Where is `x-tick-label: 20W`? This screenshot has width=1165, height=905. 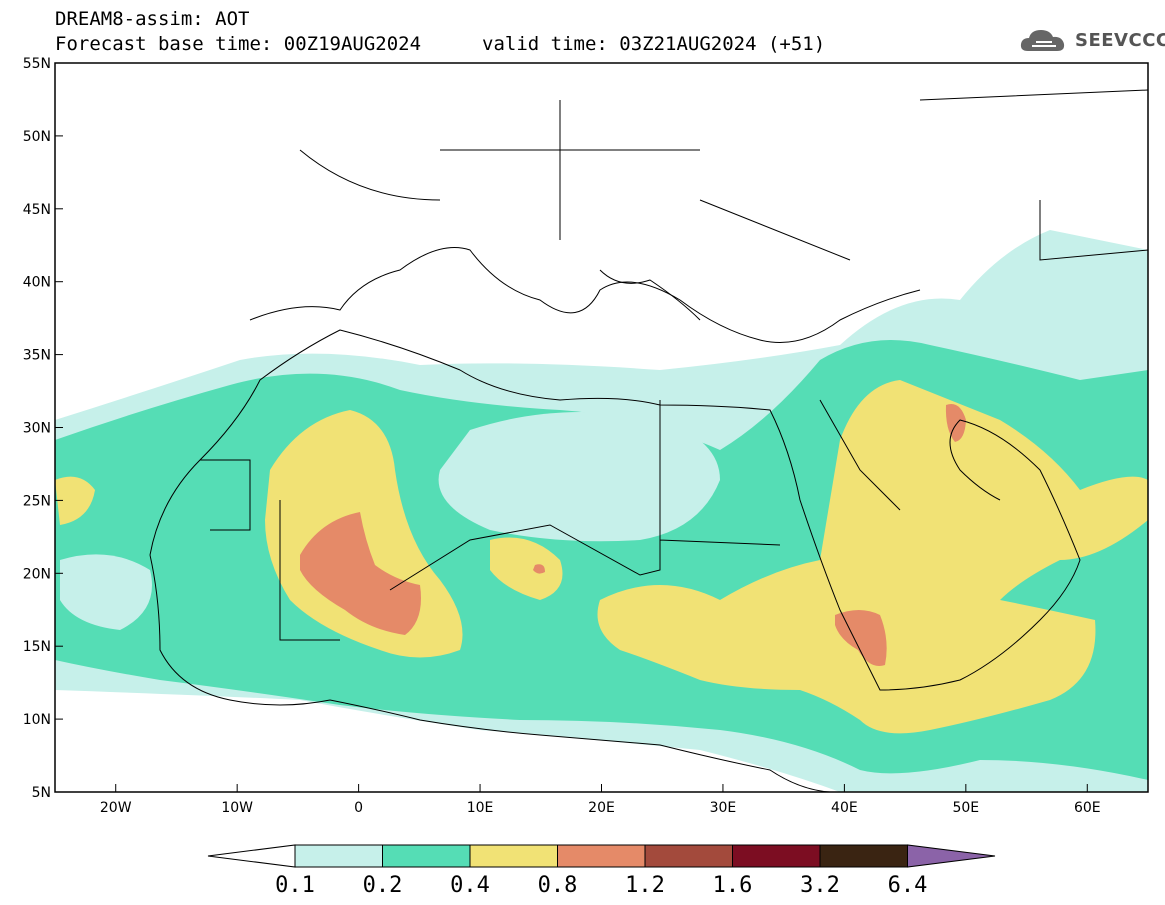
x-tick-label: 20W is located at coordinates (116, 808).